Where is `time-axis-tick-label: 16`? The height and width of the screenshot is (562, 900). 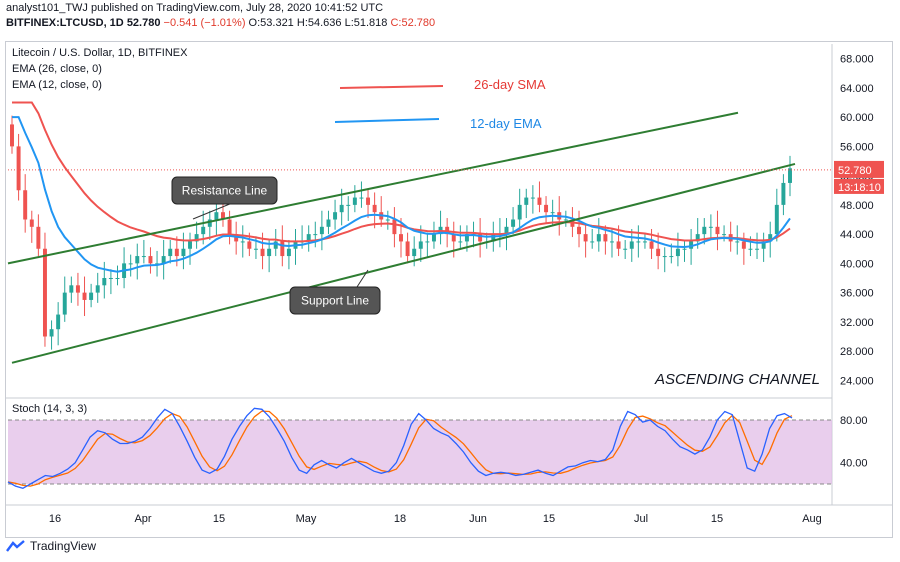 time-axis-tick-label: 16 is located at coordinates (55, 519).